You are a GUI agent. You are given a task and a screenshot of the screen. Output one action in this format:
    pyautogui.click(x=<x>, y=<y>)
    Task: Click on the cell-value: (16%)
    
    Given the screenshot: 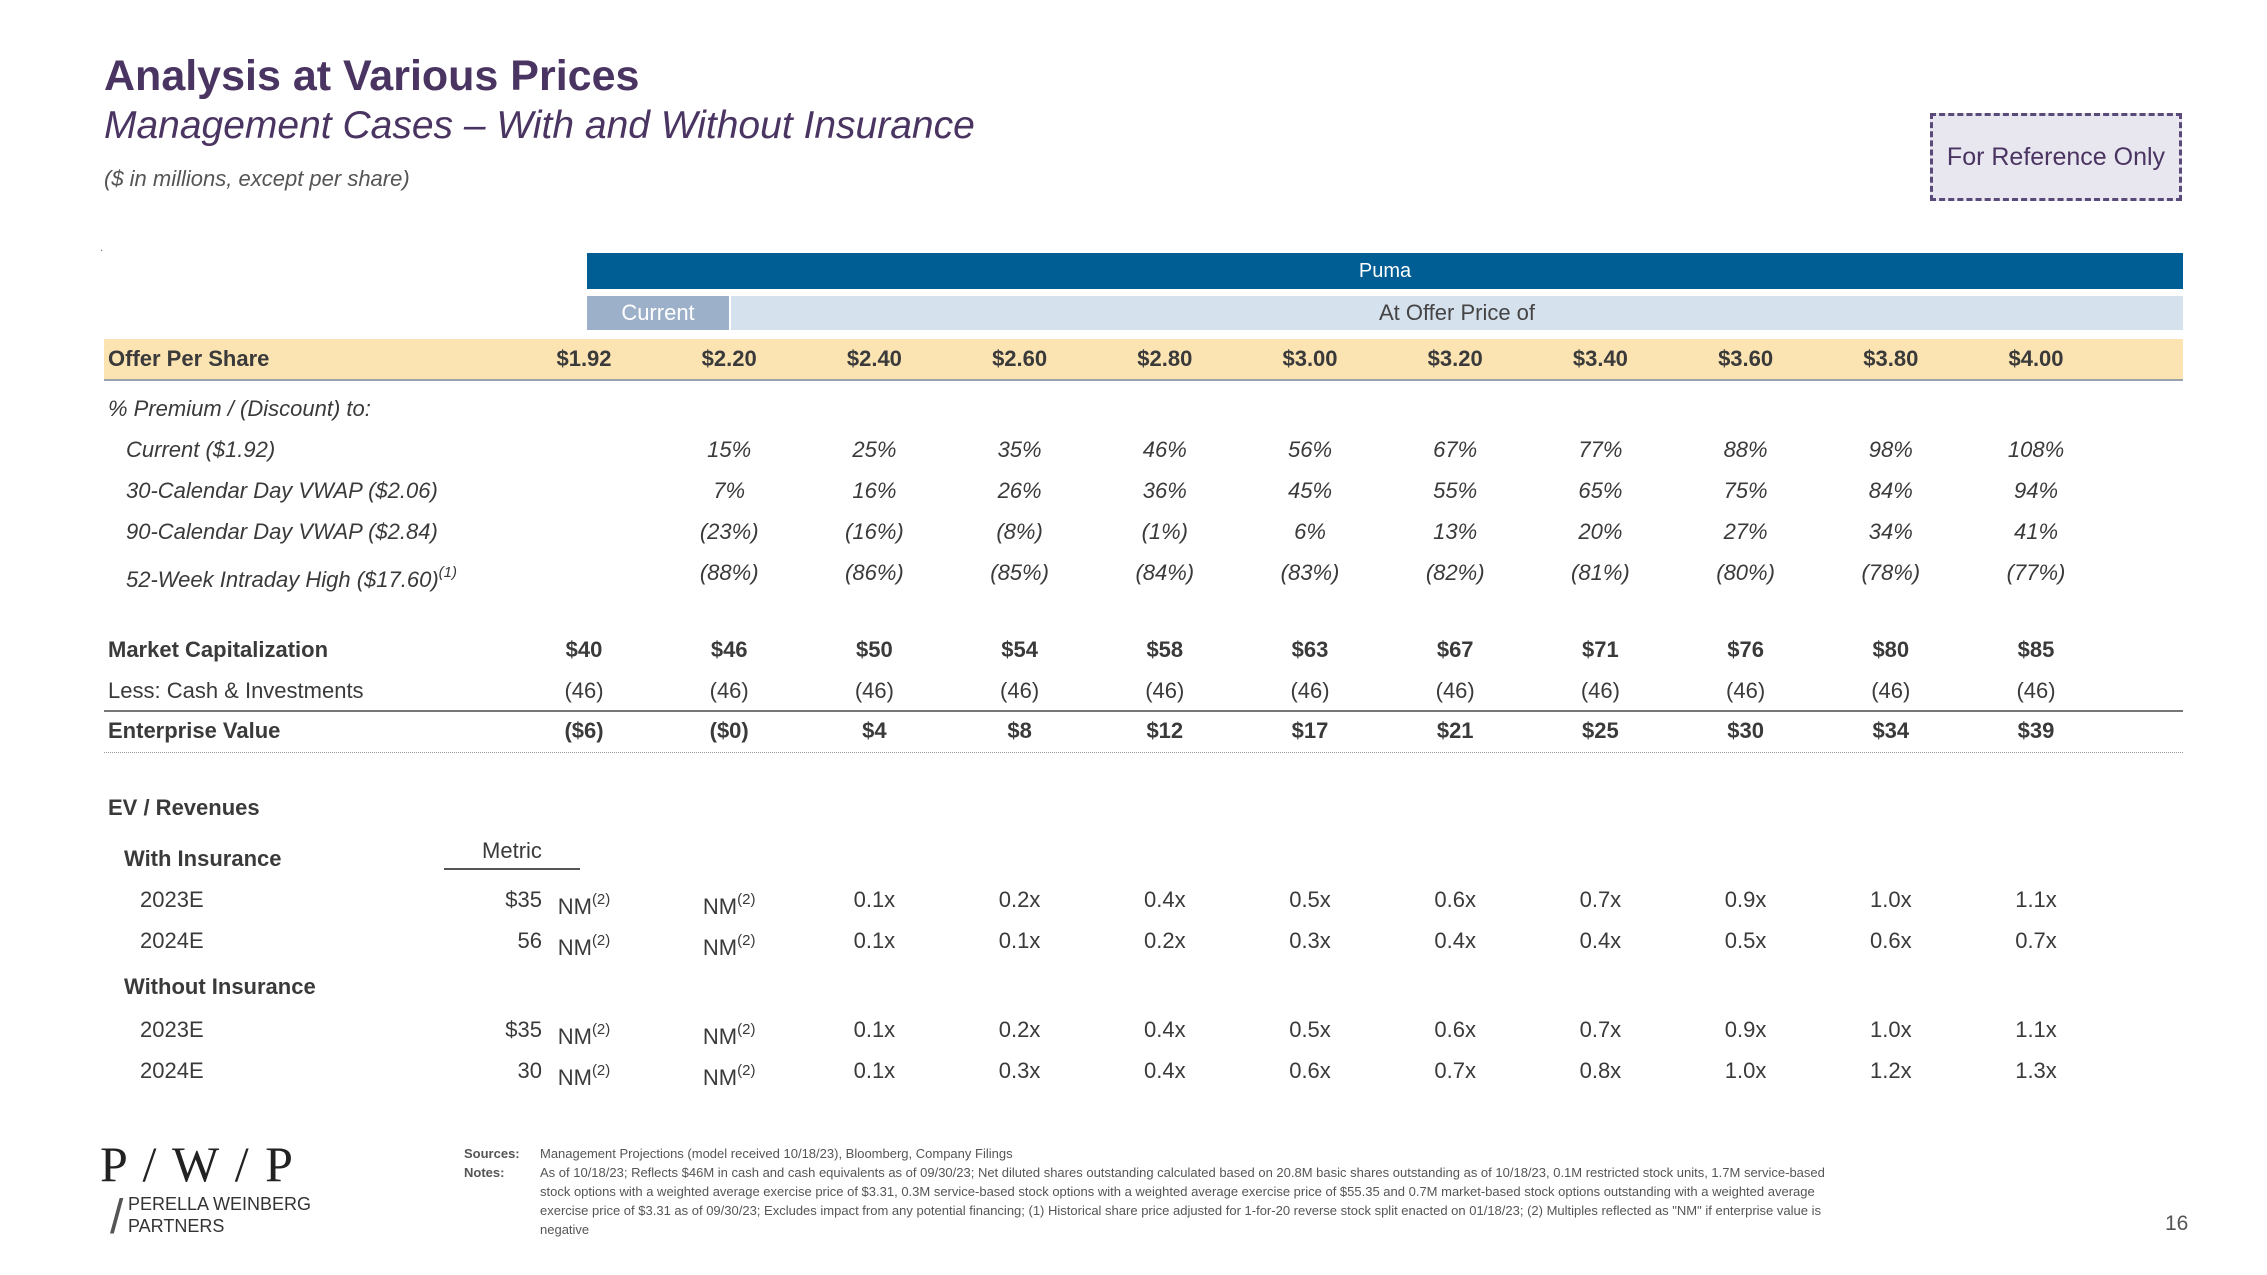 What is the action you would take?
    pyautogui.click(x=874, y=531)
    